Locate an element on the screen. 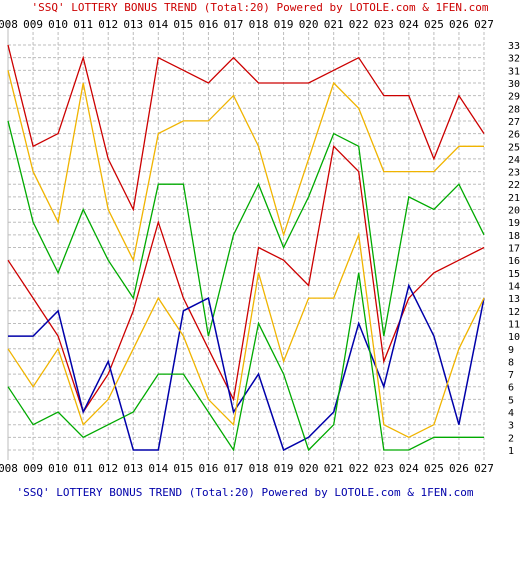 This screenshot has height=569, width=523. x-tick-label-top: 016 is located at coordinates (208, 24).